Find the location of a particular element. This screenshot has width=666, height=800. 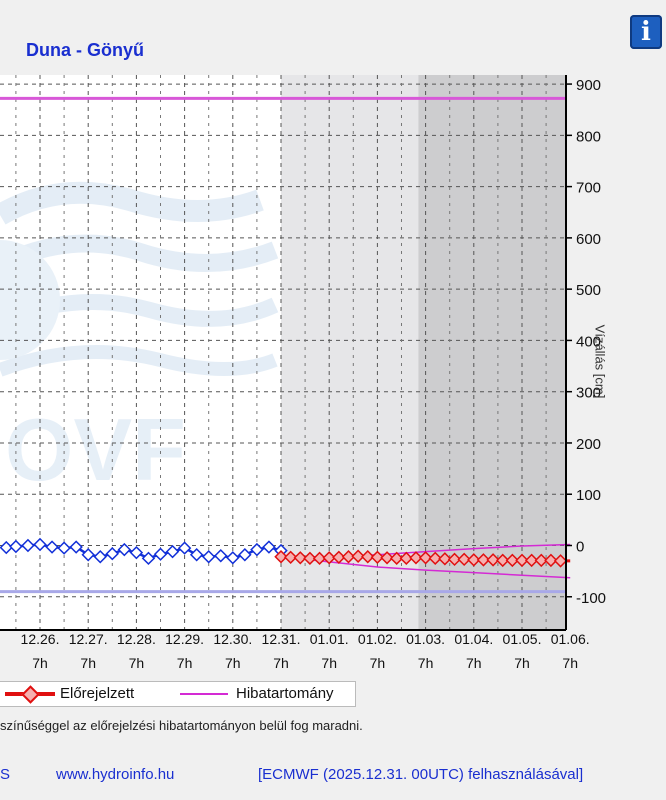

y-tick-label: 900 is located at coordinates (588, 85).